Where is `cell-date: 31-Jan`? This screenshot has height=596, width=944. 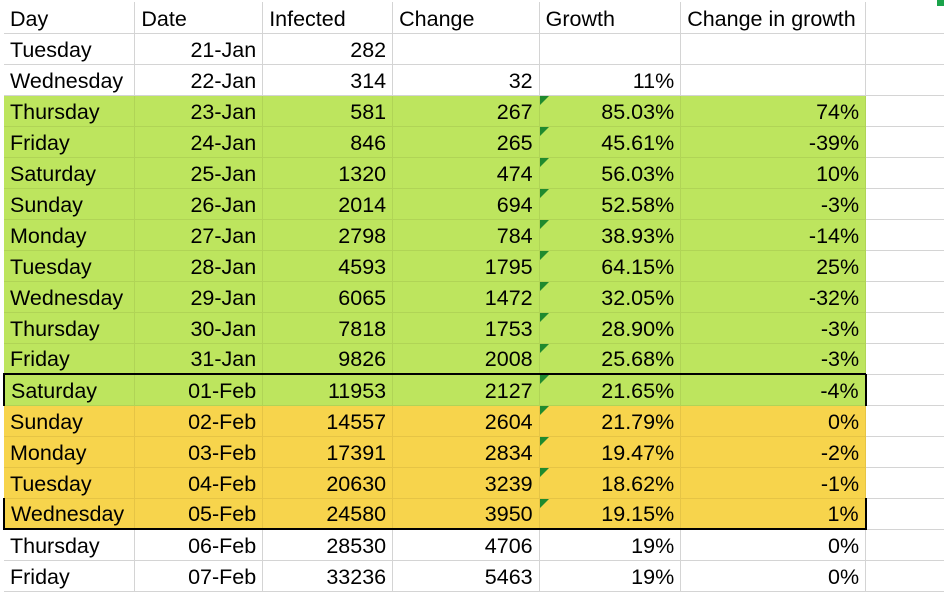
cell-date: 31-Jan is located at coordinates (199, 359).